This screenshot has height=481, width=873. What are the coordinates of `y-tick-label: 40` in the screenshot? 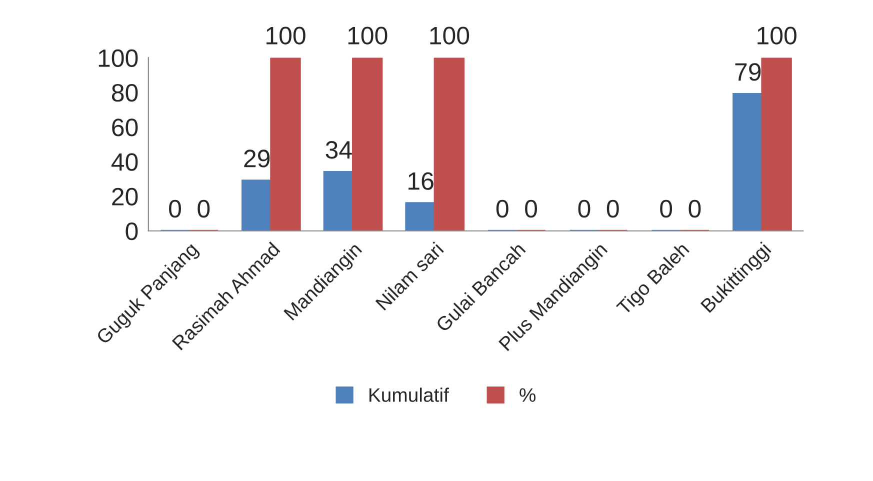 It's located at (124, 162).